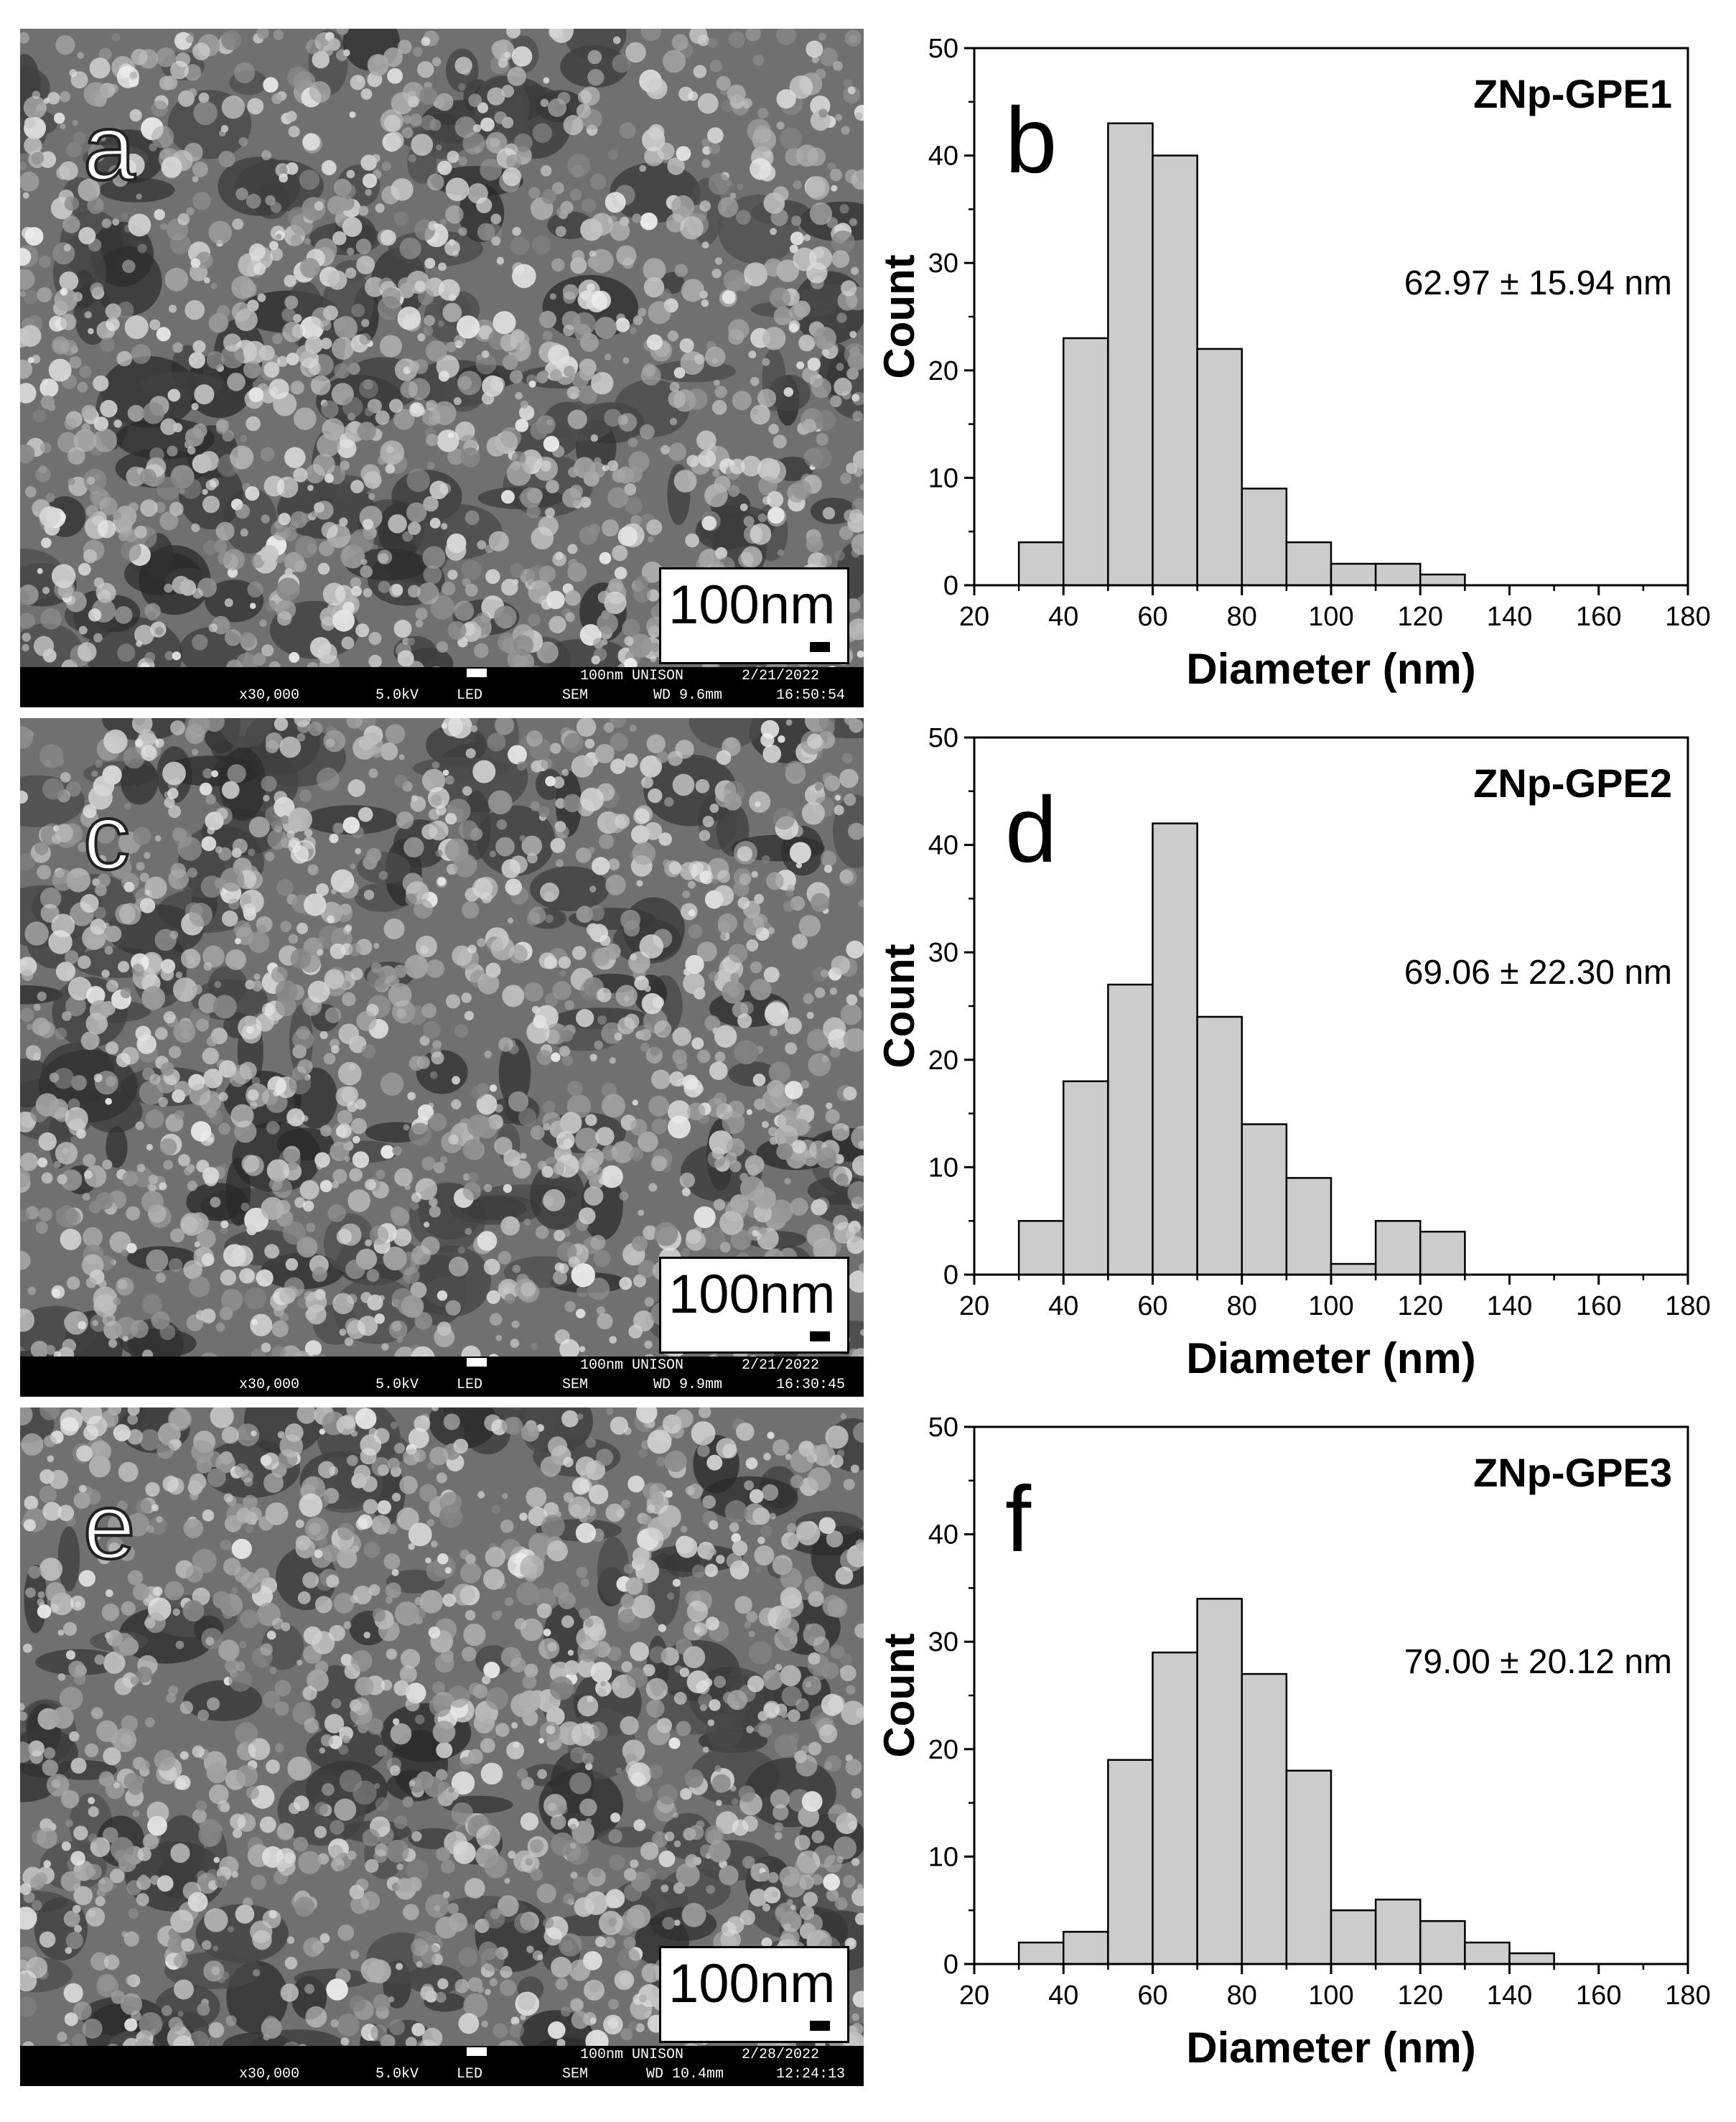 This screenshot has height=2122, width=1736. Describe the element at coordinates (1572, 93) in the screenshot. I see `chart-title: ZNp-GPE1` at that location.